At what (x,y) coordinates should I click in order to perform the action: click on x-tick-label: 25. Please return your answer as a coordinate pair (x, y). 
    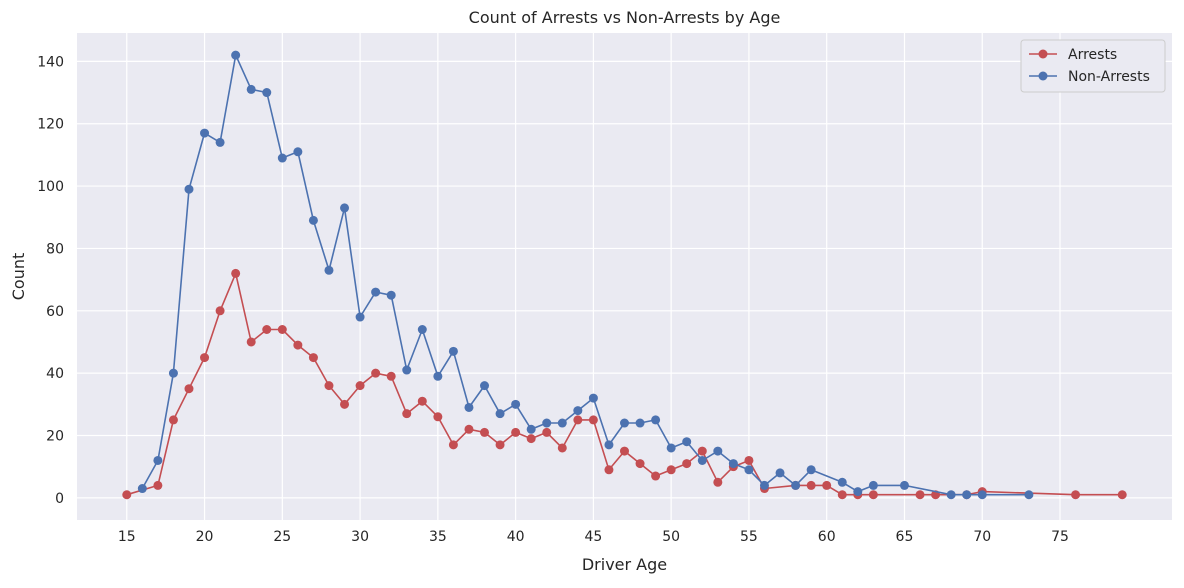
    Looking at the image, I should click on (282, 537).